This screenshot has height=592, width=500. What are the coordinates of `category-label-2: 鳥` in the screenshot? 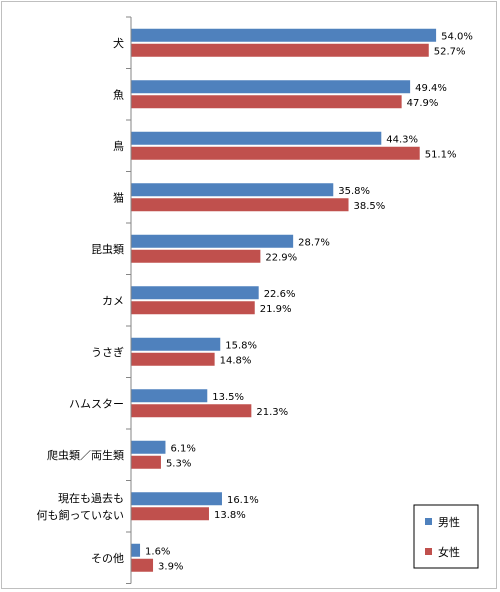 It's located at (118, 146).